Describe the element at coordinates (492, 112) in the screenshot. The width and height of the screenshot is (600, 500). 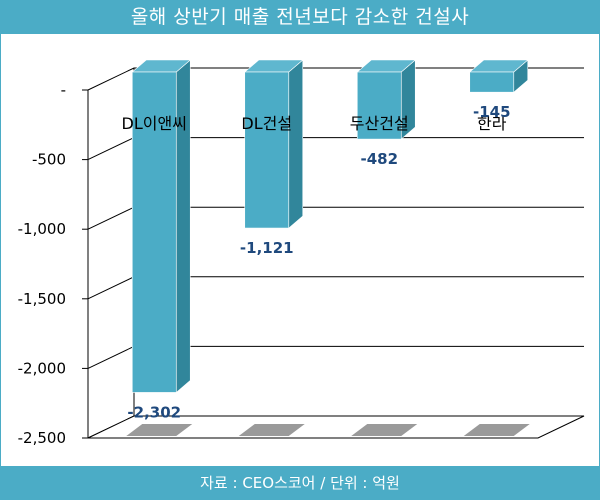
I see `value-label-3: -145` at that location.